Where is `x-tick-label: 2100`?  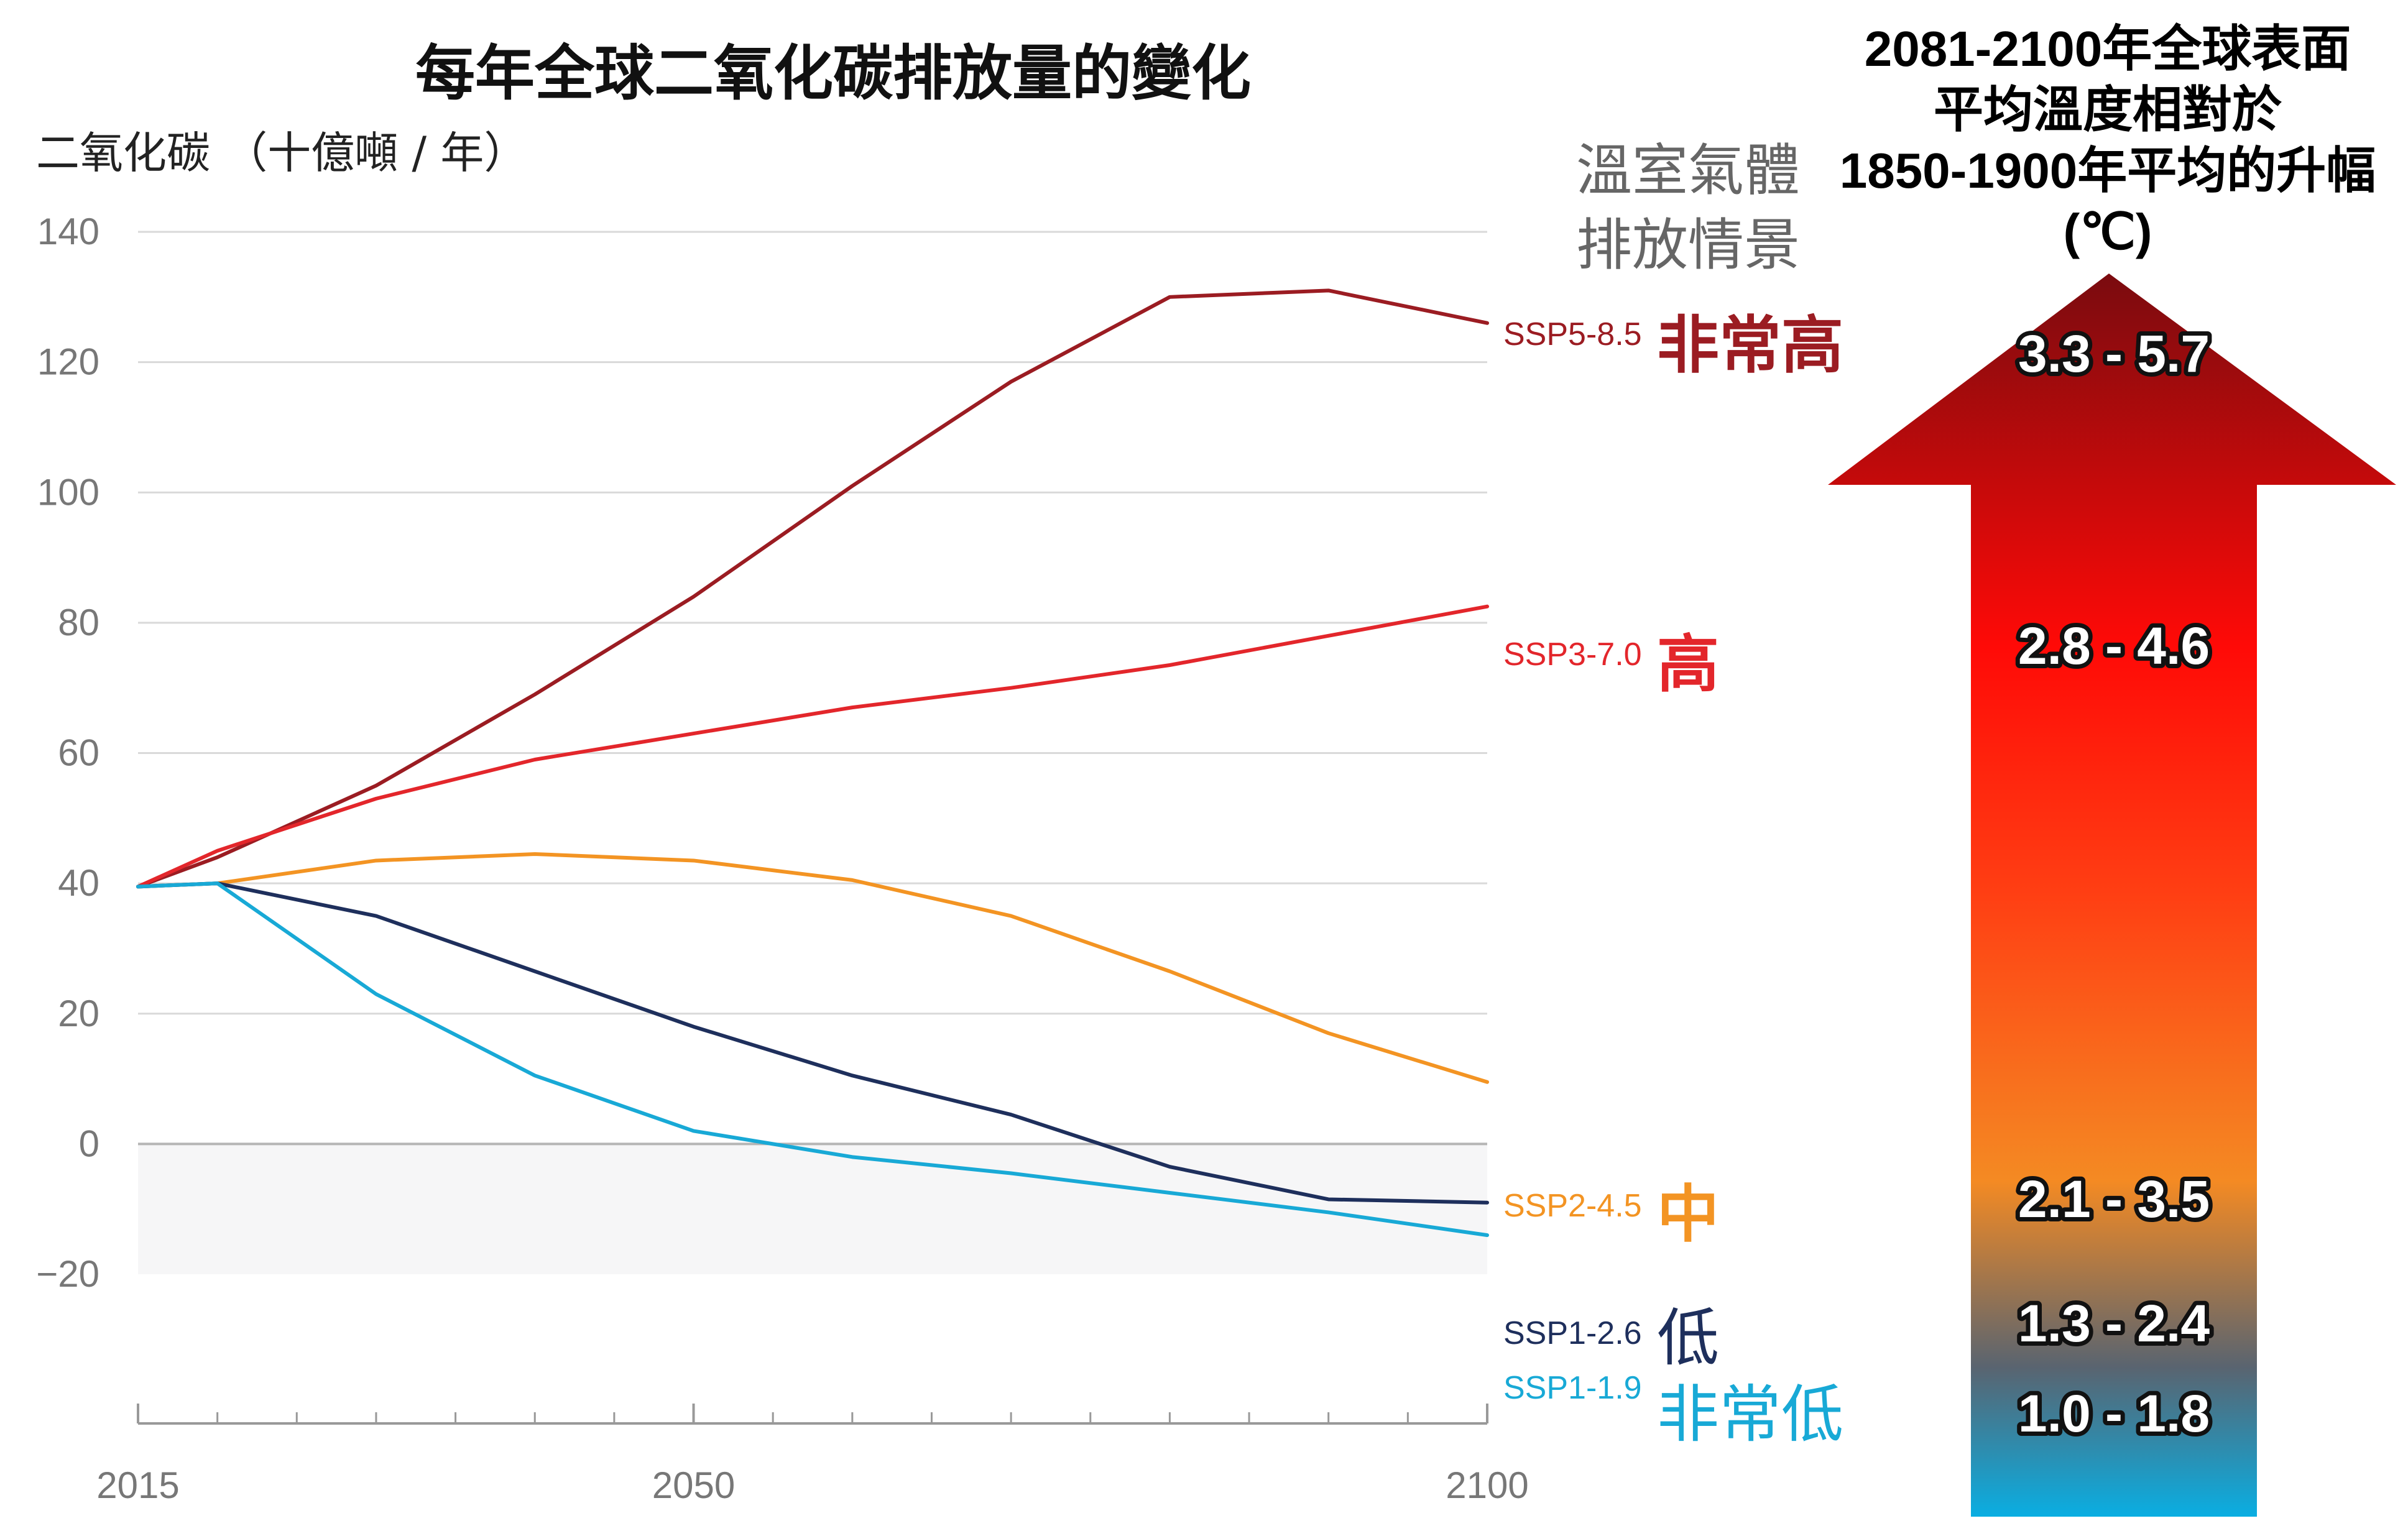 x-tick-label: 2100 is located at coordinates (1487, 1485).